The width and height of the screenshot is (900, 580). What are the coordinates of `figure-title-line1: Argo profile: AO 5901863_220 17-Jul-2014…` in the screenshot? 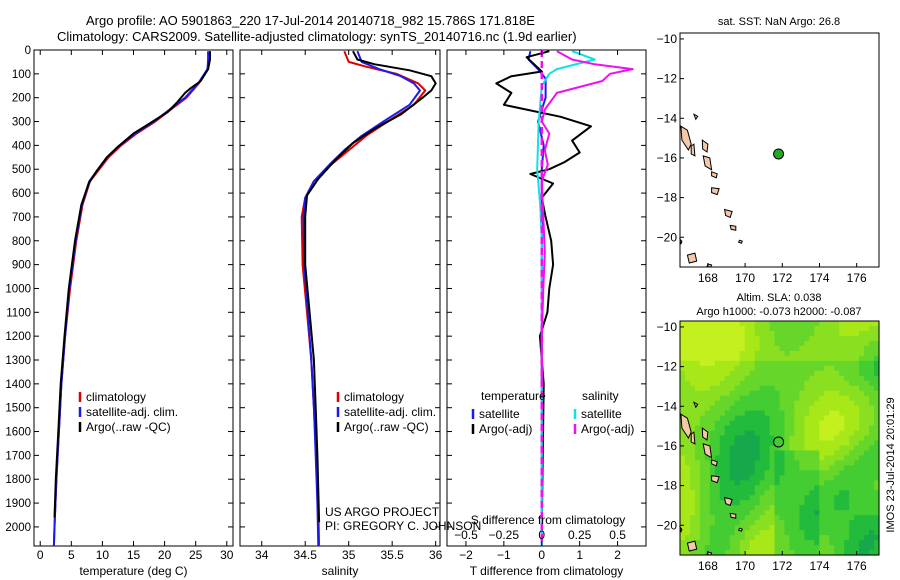 It's located at (310, 20).